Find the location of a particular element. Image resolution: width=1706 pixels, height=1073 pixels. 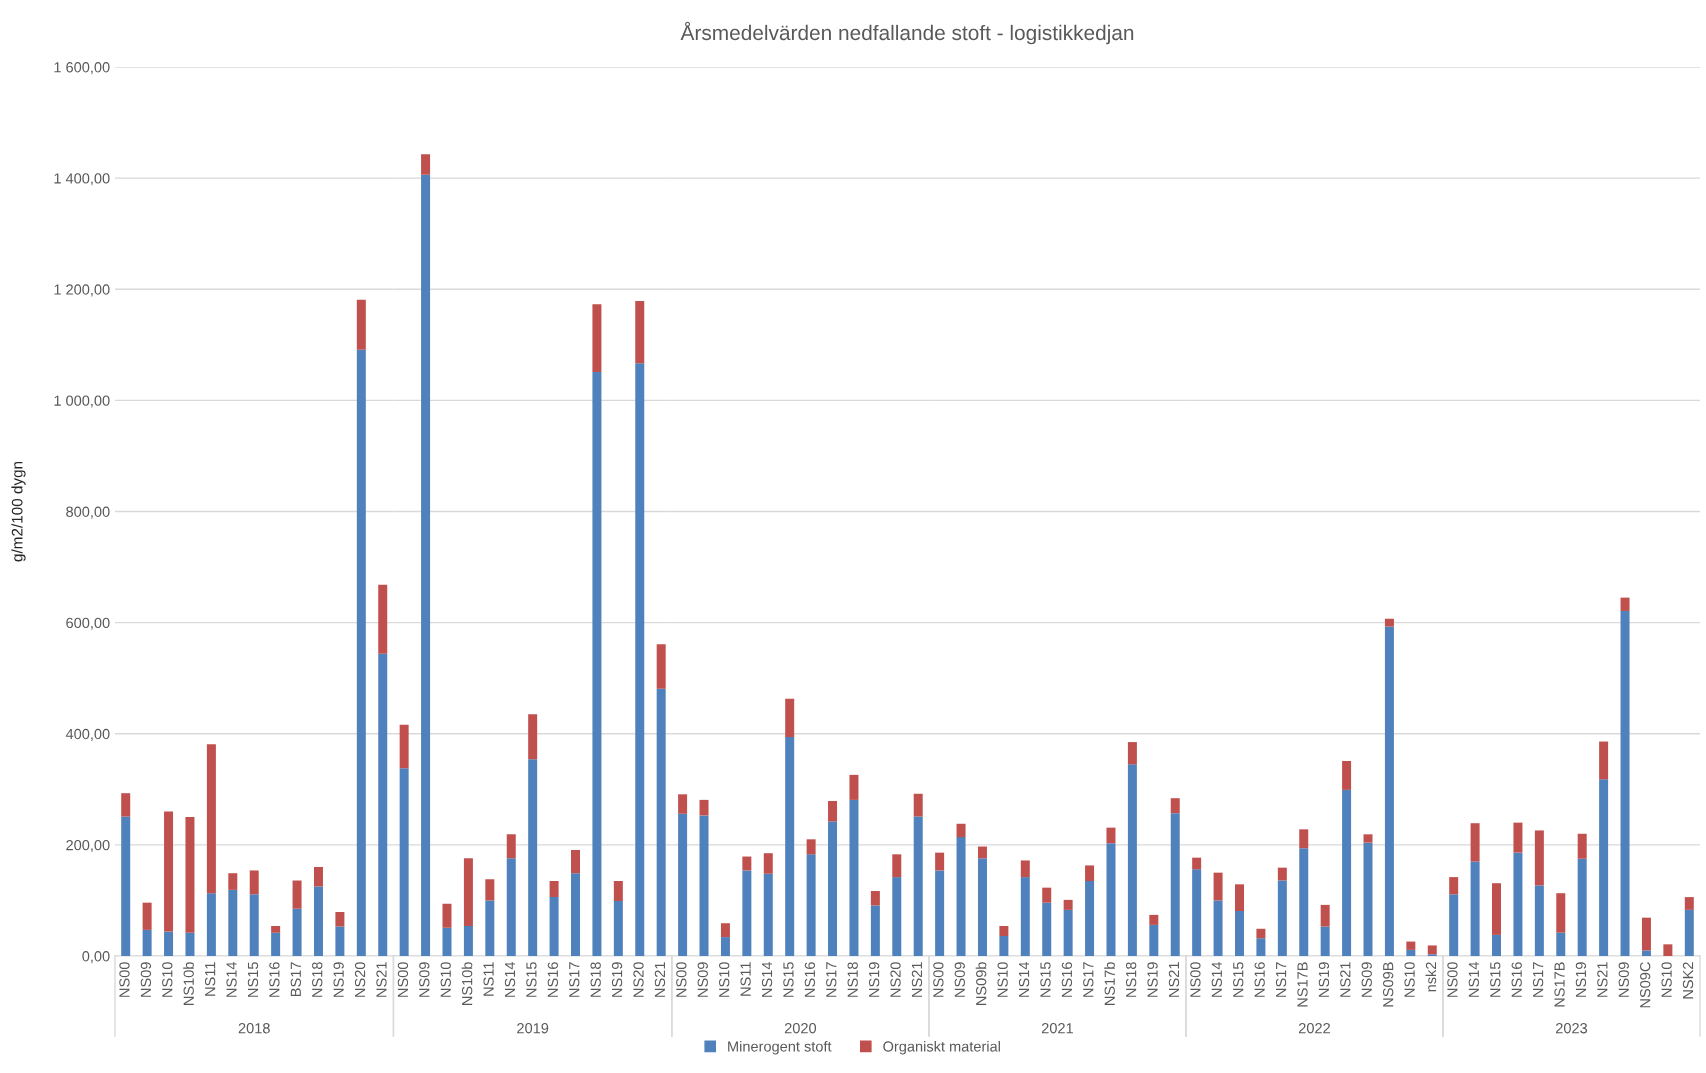

x-tick-label: NSK2 is located at coordinates (1688, 980).